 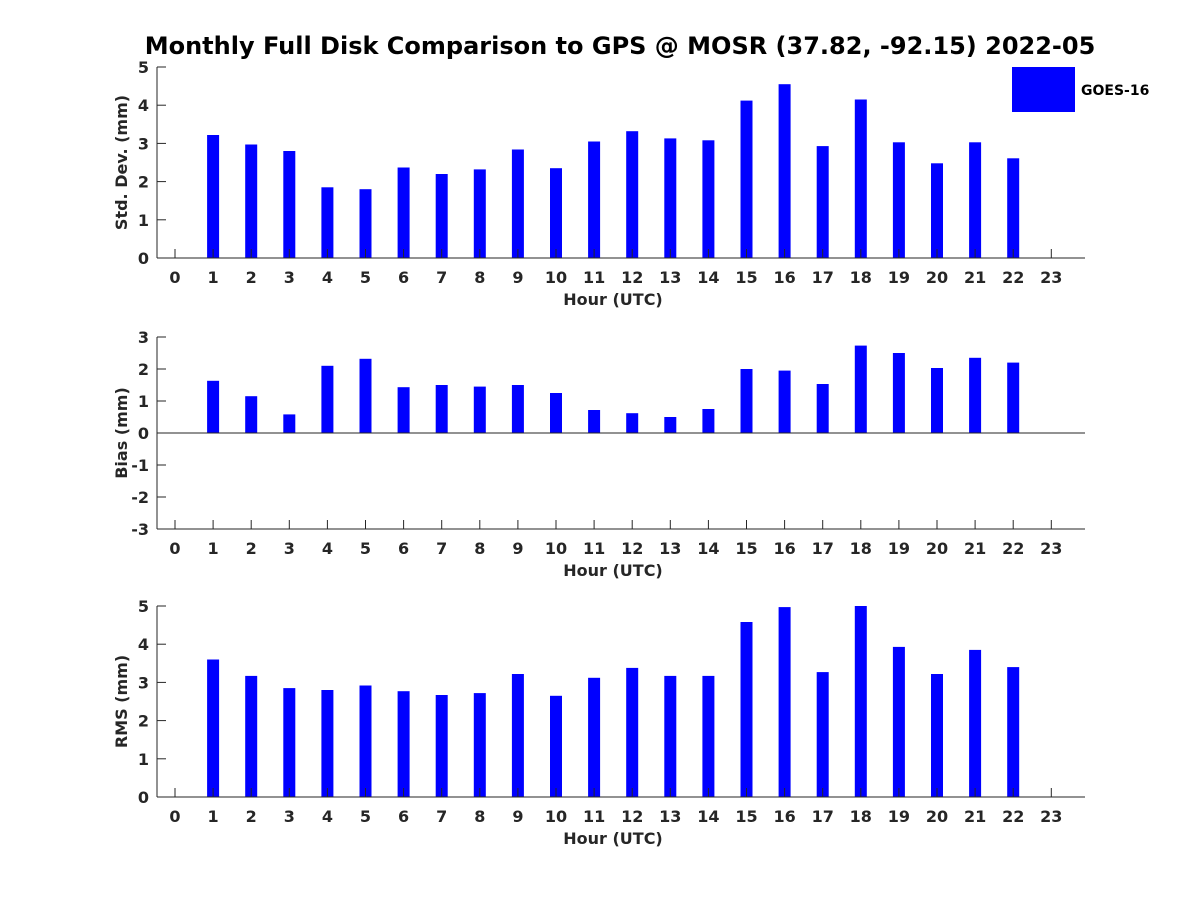 I want to click on y-tick-label: 2, so click(x=143, y=182).